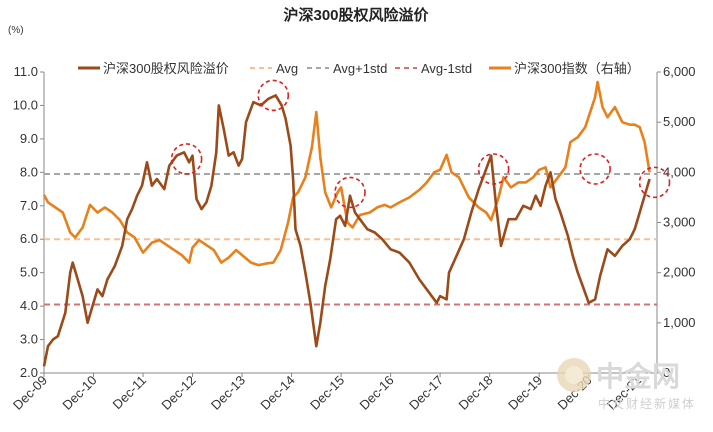 Image resolution: width=713 pixels, height=432 pixels. I want to click on x-tick-label: Dec-13, so click(228, 393).